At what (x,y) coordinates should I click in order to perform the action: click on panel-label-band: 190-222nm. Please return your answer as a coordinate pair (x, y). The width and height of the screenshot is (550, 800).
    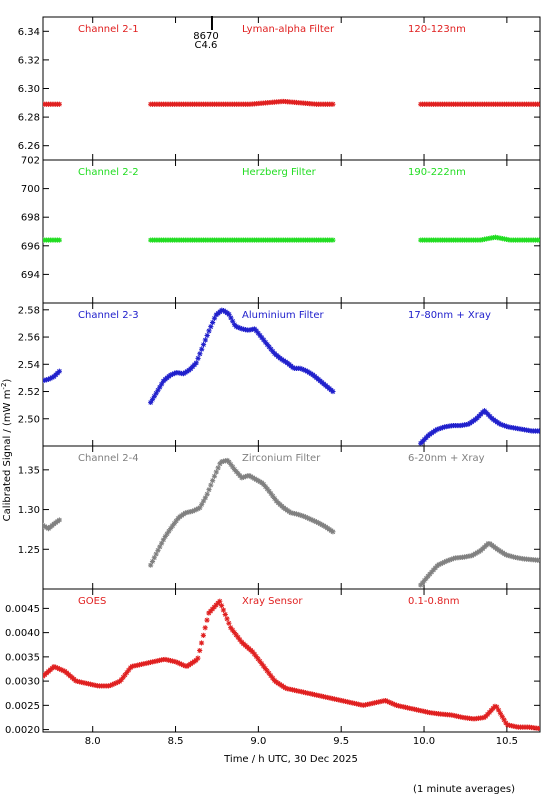
    Looking at the image, I should click on (437, 172).